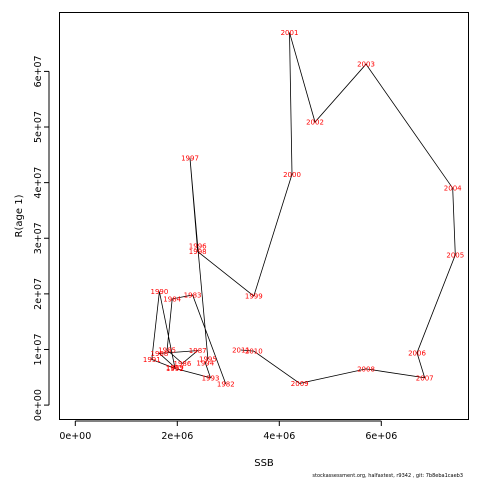 This screenshot has height=480, width=480. Describe the element at coordinates (38, 238) in the screenshot. I see `y-tick-label: 3e+07` at that location.